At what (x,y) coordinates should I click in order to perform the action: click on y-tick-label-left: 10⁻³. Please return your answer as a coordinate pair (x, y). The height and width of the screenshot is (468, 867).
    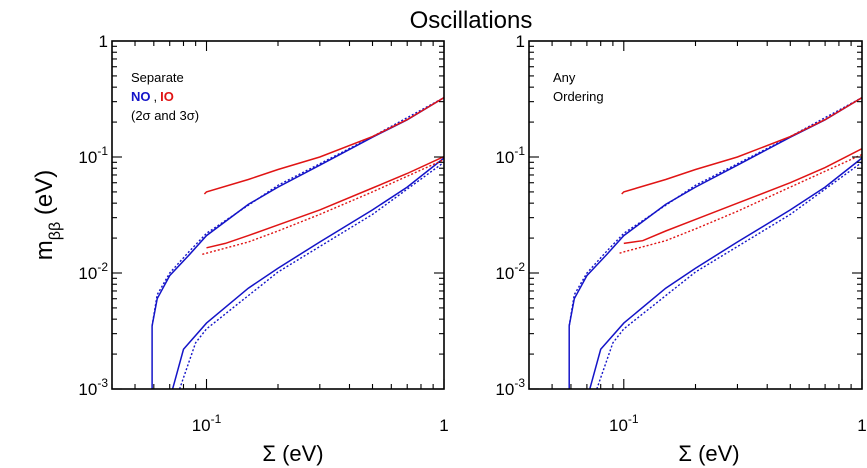
    Looking at the image, I should click on (93, 387).